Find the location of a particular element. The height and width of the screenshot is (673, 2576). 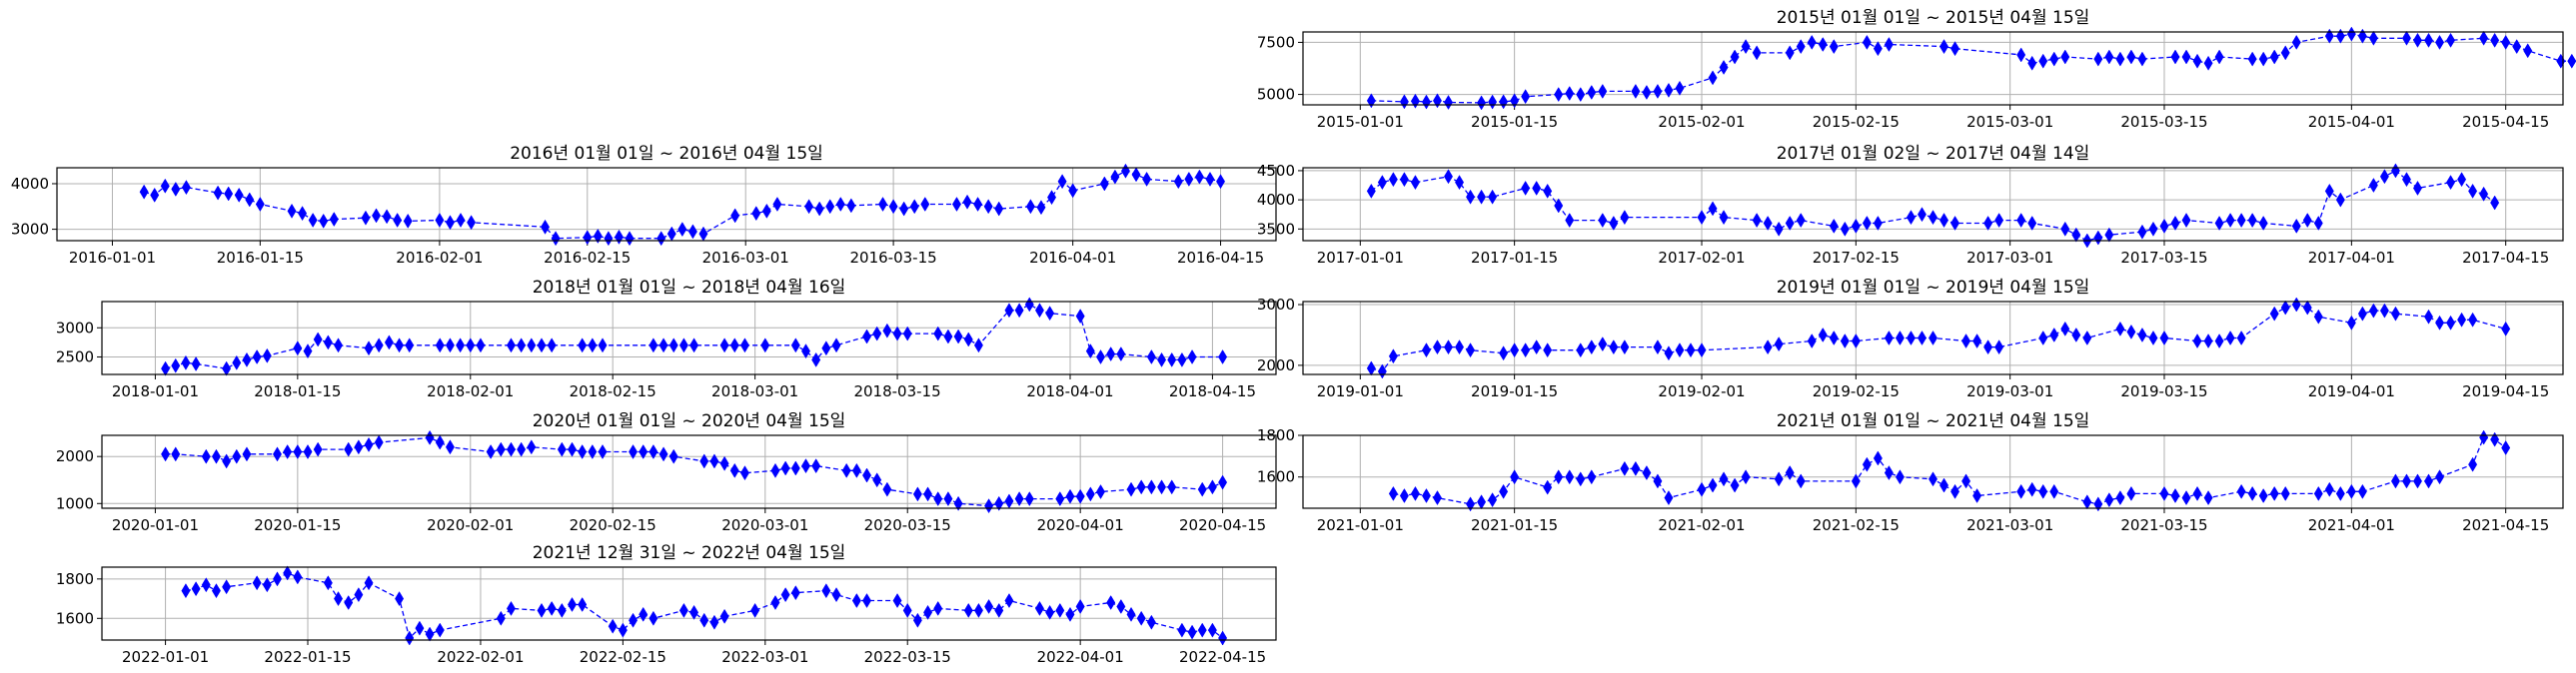

x-tick-label: 2017-04-15 is located at coordinates (2505, 258).